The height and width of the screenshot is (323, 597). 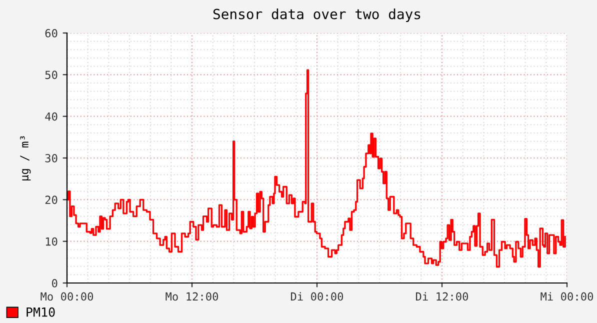 What do you see at coordinates (55, 283) in the screenshot?
I see `y-tick-label: 0` at bounding box center [55, 283].